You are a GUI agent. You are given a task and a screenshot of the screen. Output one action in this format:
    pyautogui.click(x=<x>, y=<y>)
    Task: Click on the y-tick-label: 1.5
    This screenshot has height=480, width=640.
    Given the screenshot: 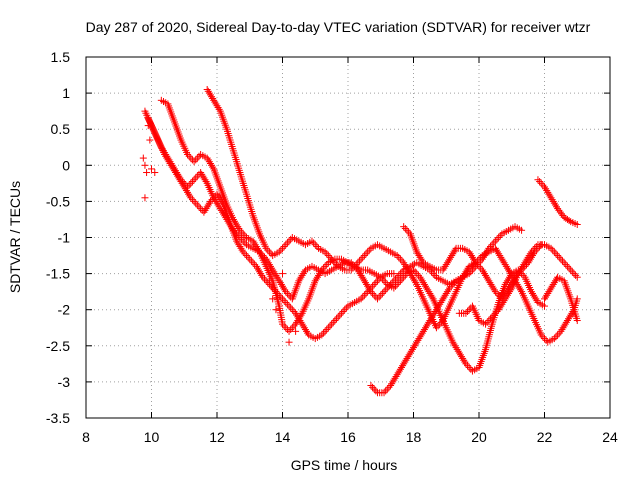 What is the action you would take?
    pyautogui.click(x=61, y=57)
    